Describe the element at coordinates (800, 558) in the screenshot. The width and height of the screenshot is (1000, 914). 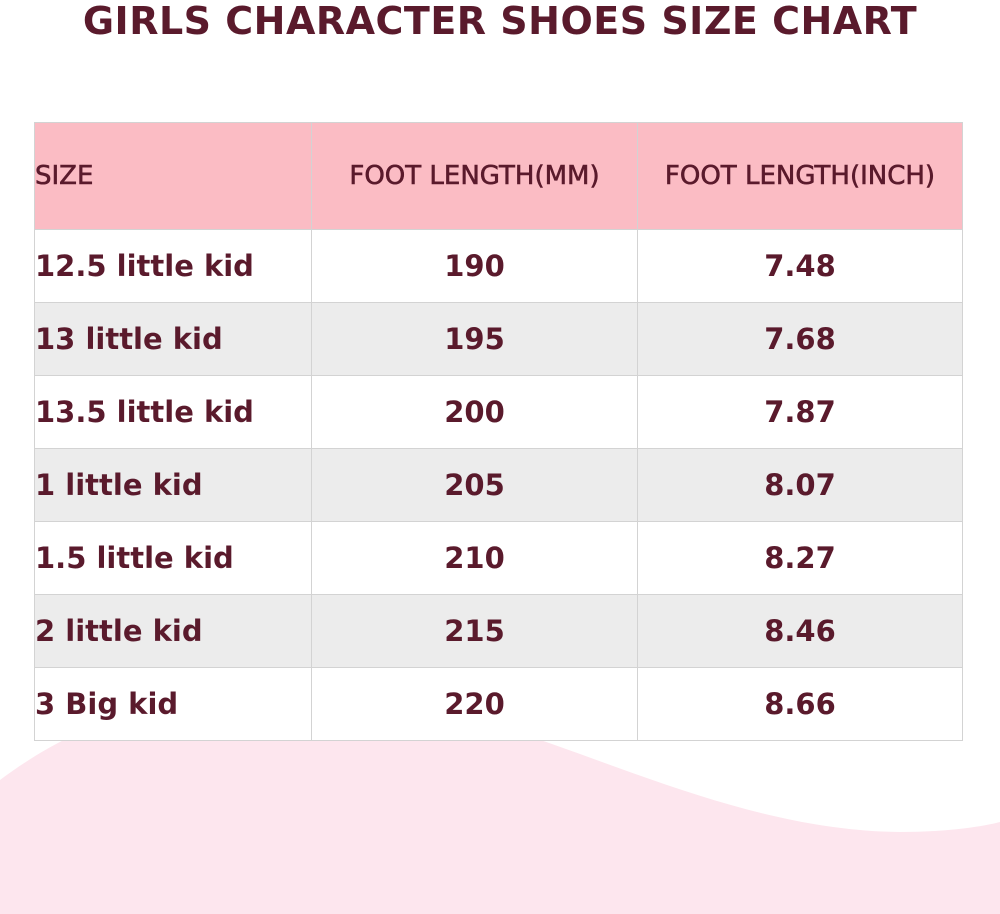
I see `inch-cell: 8.27` at that location.